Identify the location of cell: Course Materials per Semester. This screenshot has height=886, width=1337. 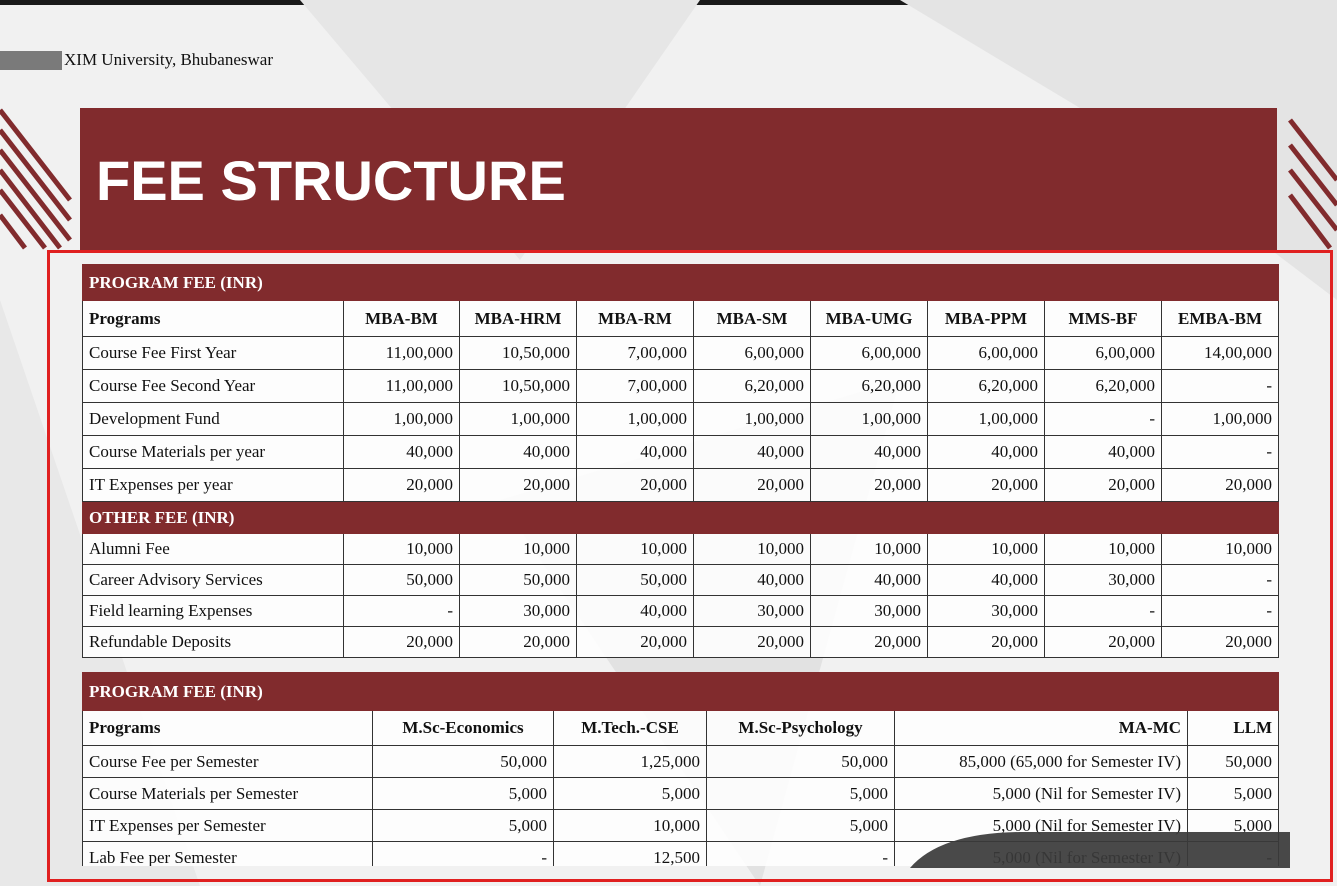
(227, 793).